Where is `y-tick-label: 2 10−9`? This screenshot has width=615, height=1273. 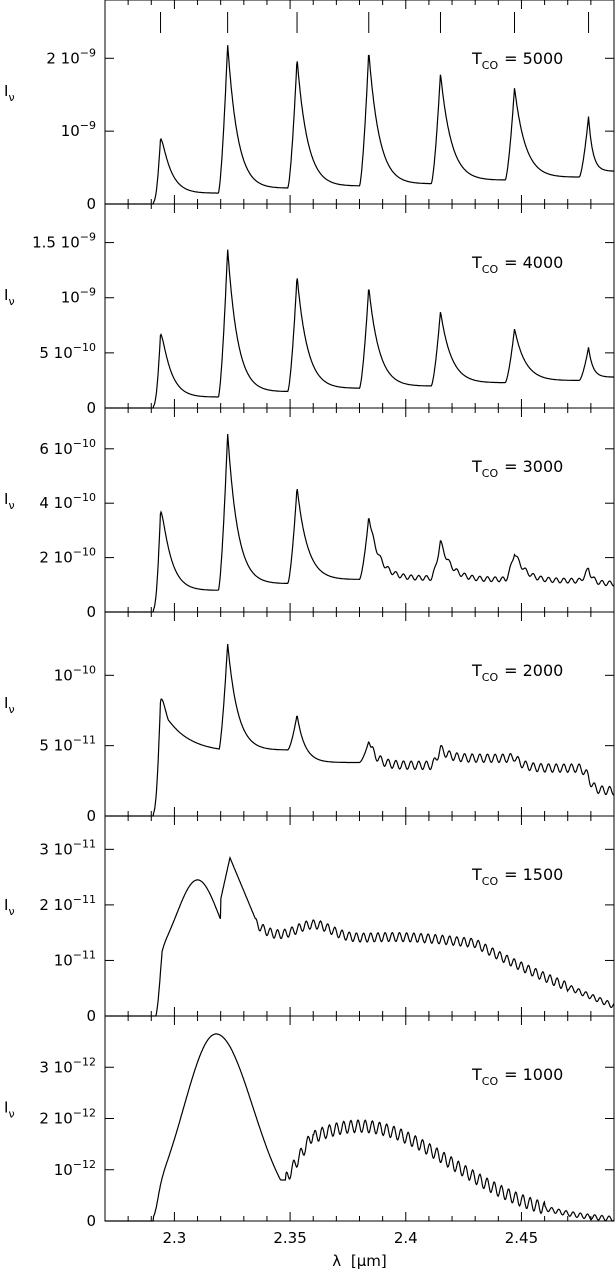 y-tick-label: 2 10−9 is located at coordinates (71, 56).